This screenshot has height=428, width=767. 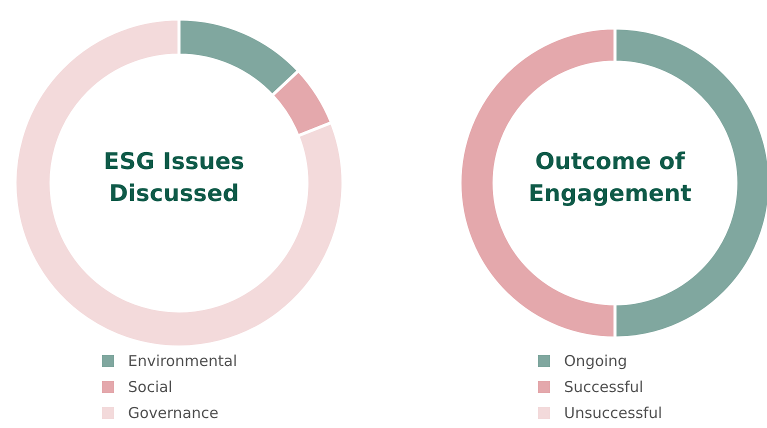 What do you see at coordinates (604, 387) in the screenshot?
I see `legend-label: Successful` at bounding box center [604, 387].